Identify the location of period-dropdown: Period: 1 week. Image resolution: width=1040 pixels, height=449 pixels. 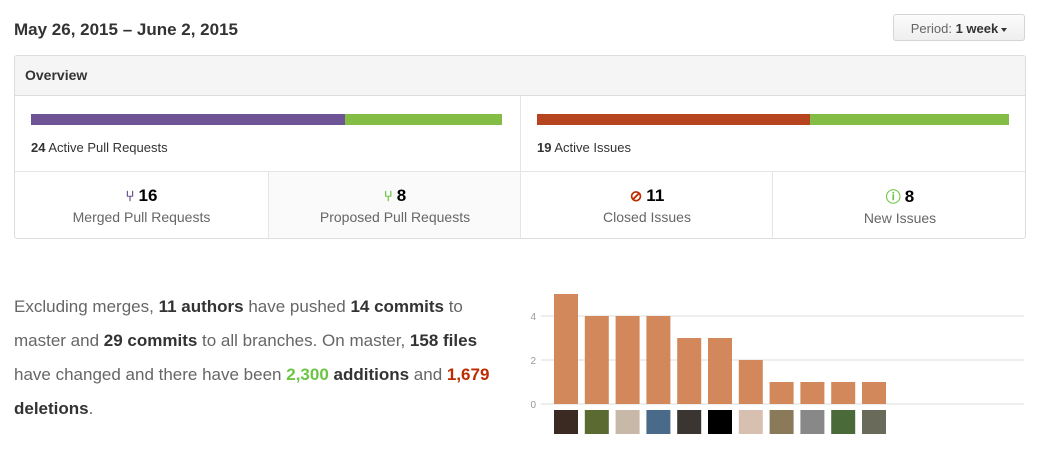
(959, 27).